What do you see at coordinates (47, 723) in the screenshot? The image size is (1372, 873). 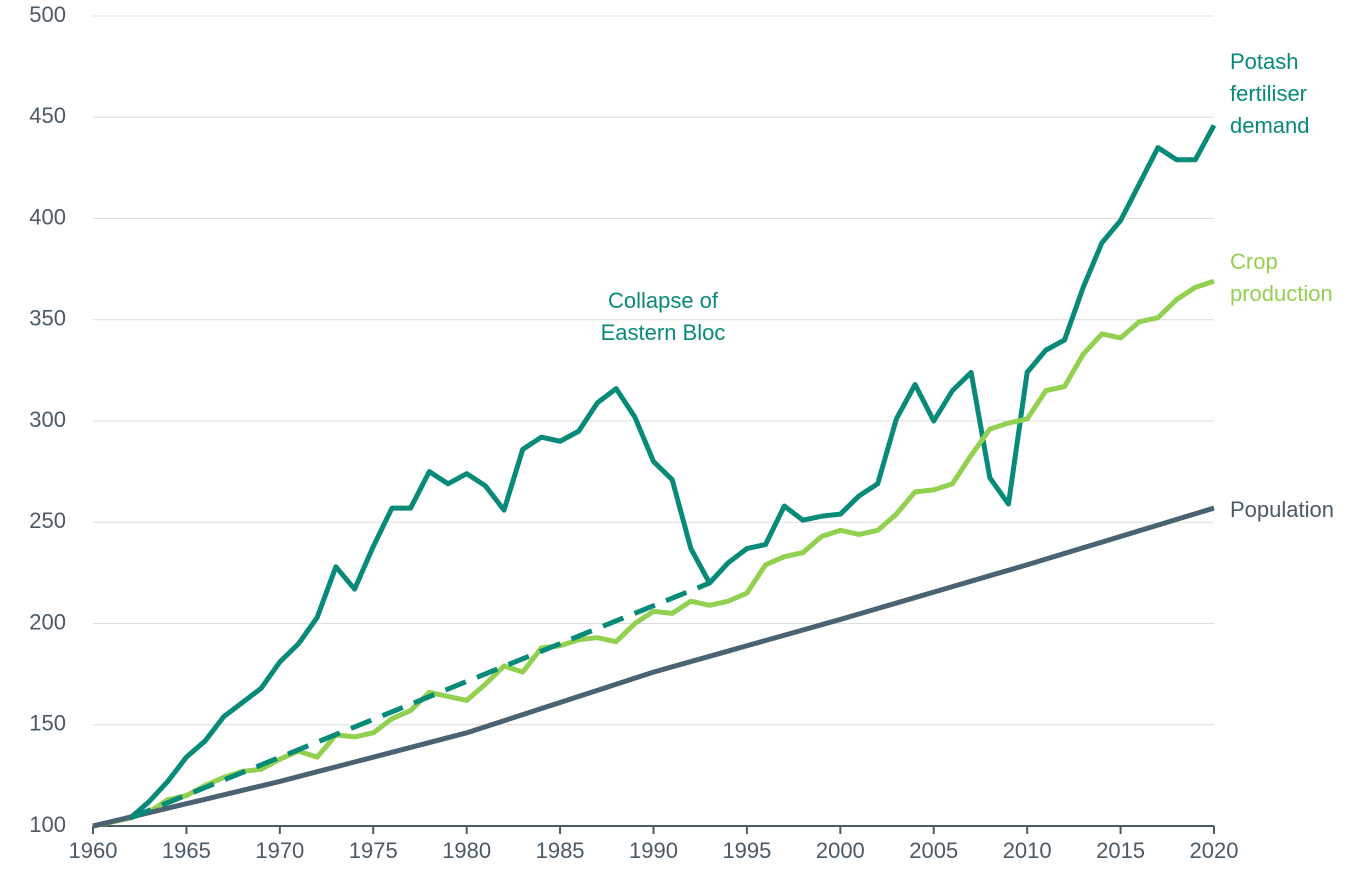 I see `y-tick-label: 150` at bounding box center [47, 723].